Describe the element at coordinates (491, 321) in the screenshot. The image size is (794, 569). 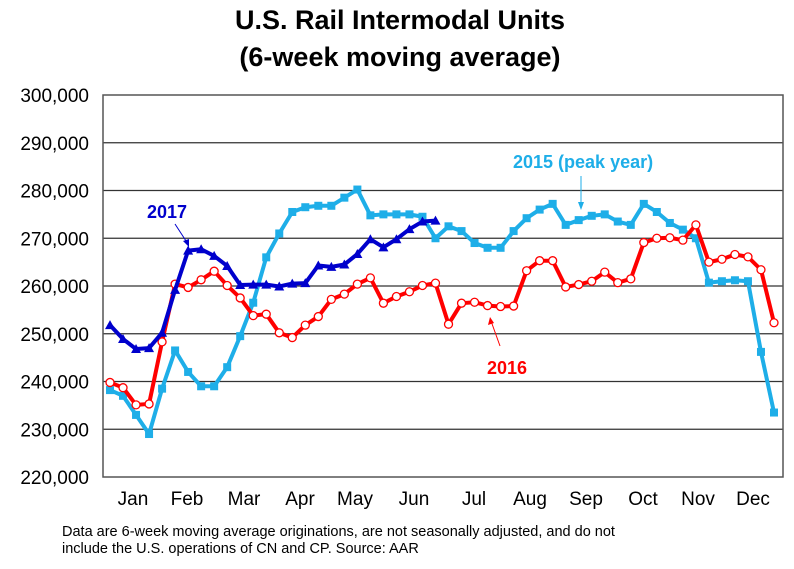
I see `annotation-2016-arrowhead` at that location.